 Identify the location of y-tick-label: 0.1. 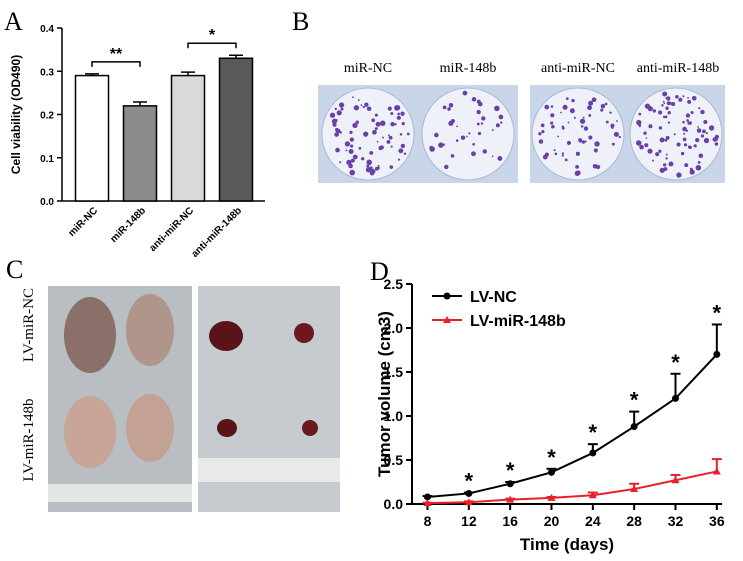
(47, 159).